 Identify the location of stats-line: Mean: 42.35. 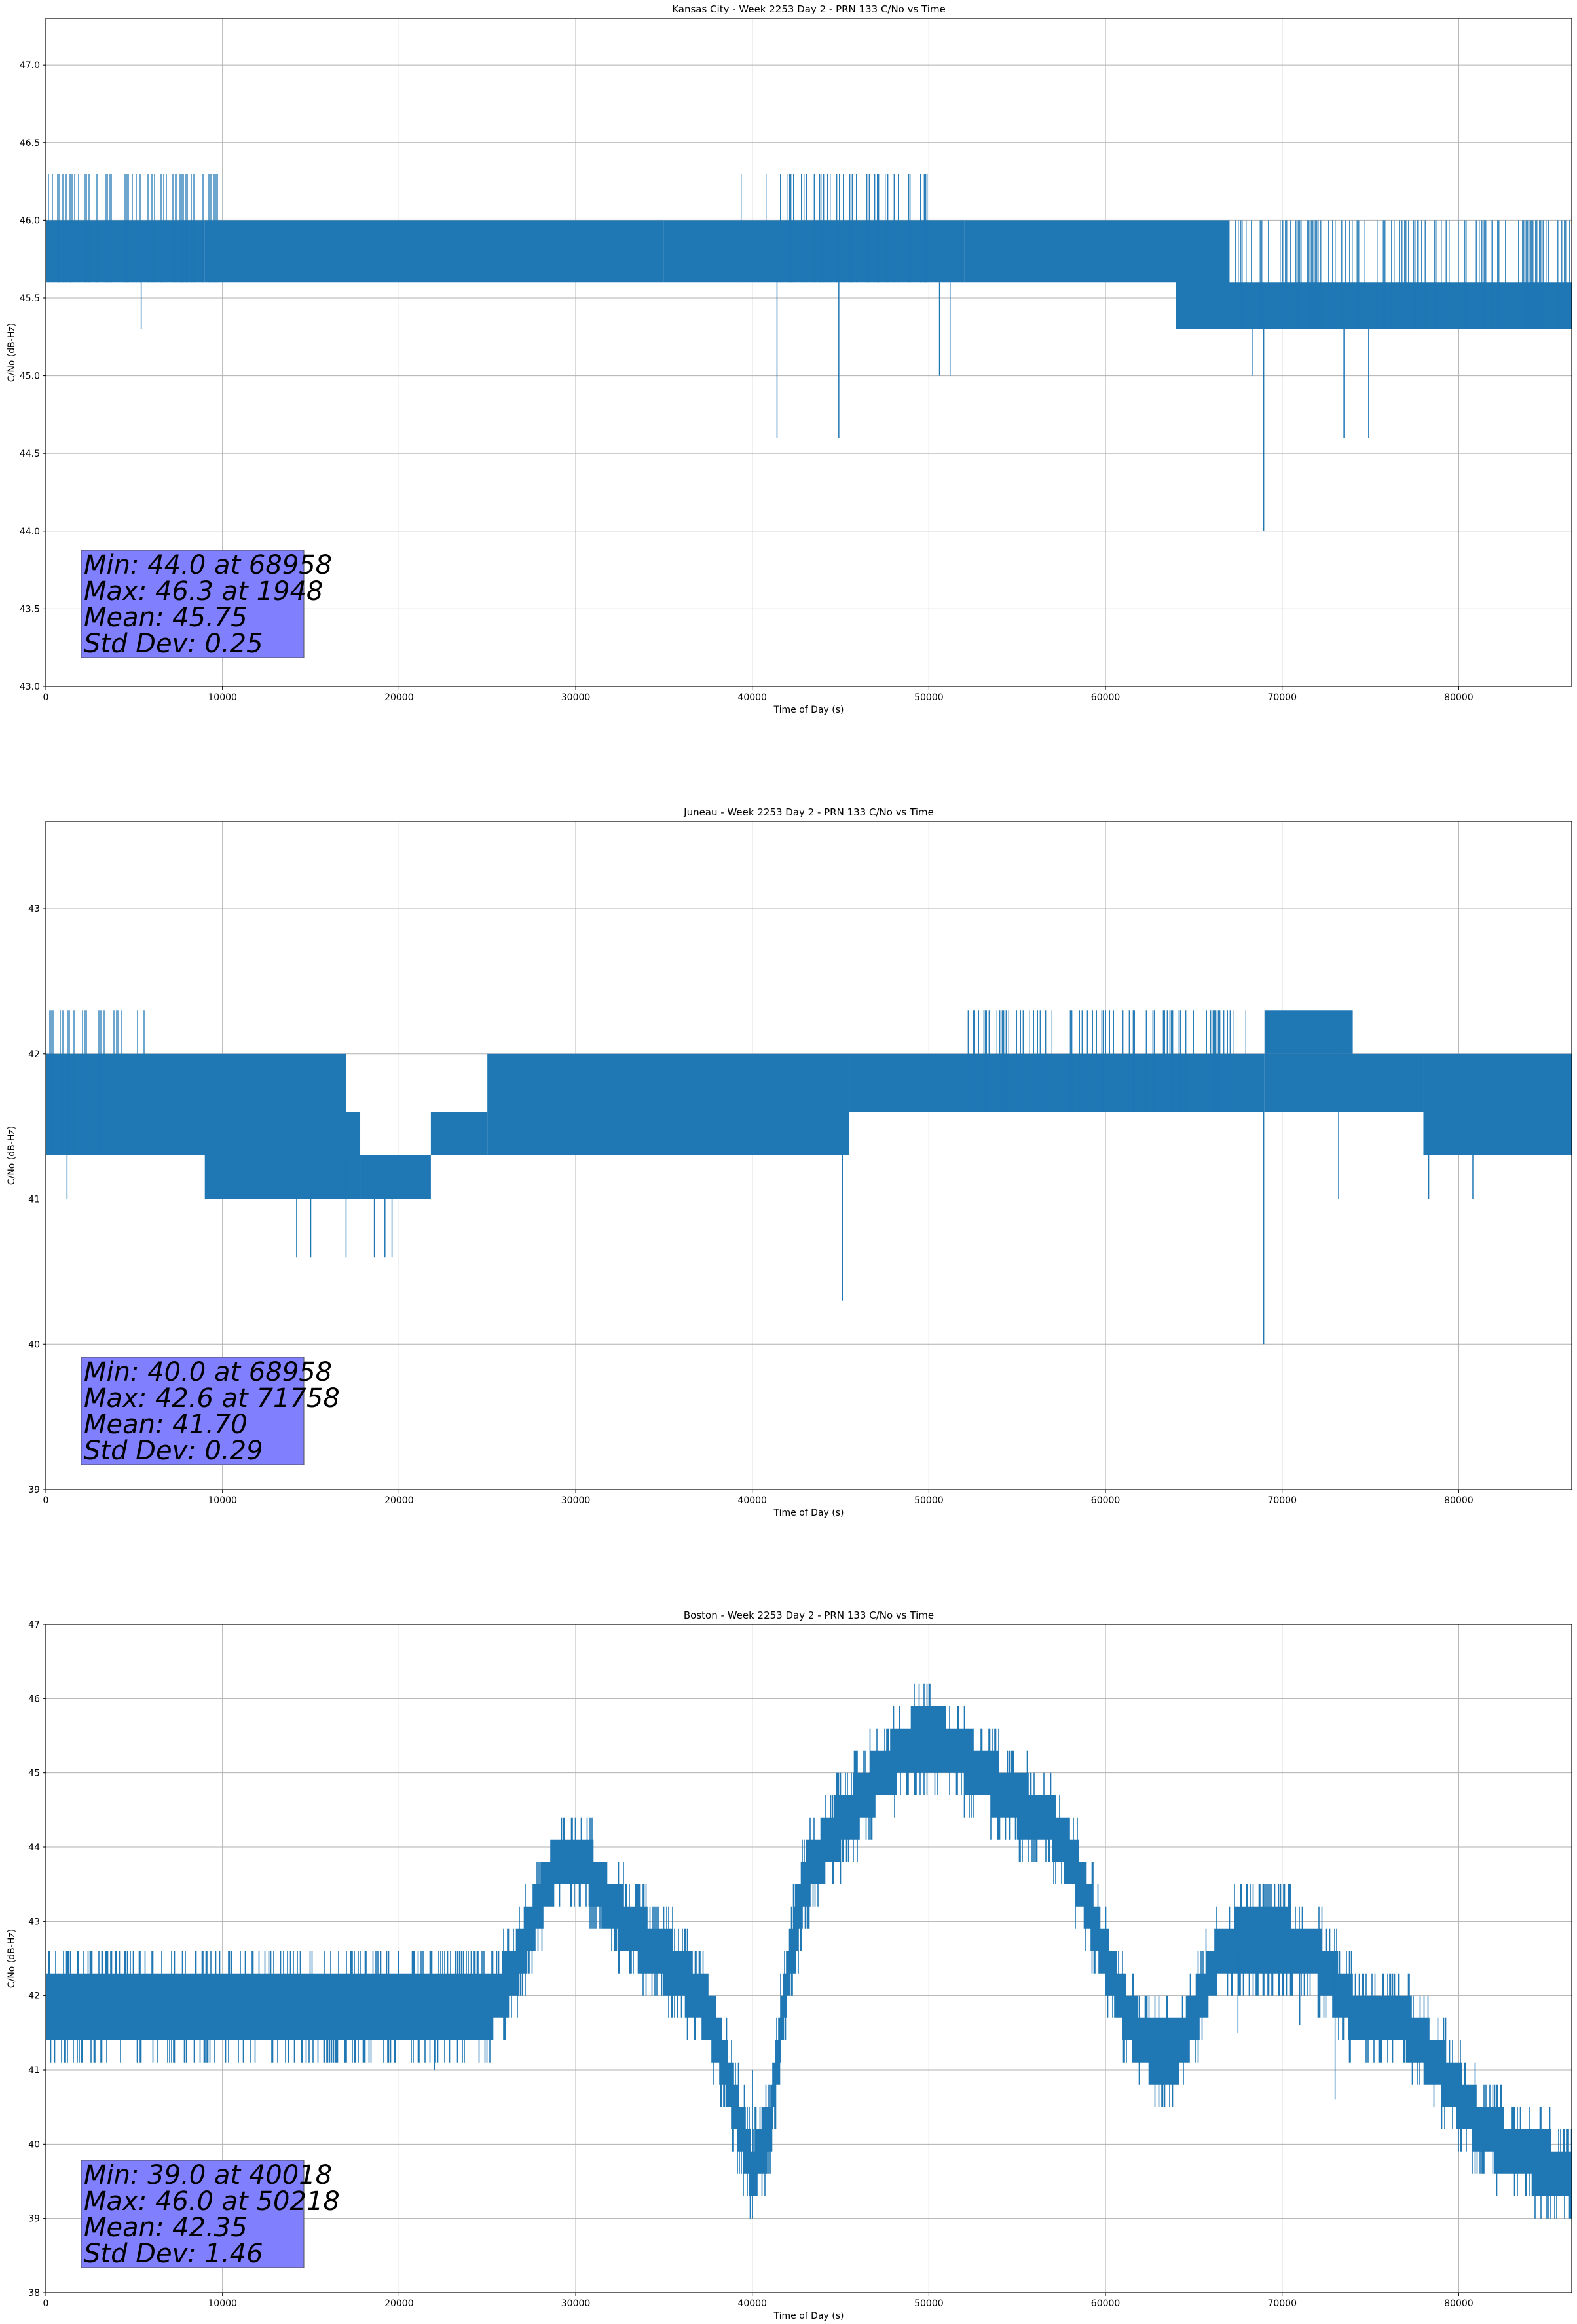
(166, 2228).